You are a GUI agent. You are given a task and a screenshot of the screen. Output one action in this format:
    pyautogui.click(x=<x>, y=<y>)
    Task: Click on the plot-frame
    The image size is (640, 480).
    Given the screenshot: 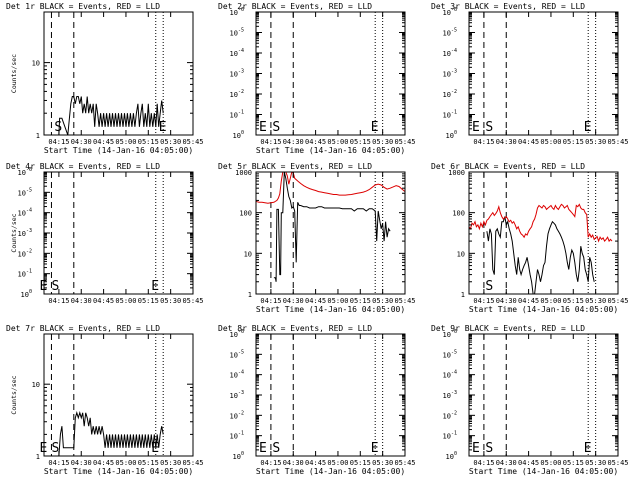 What is the action you would take?
    pyautogui.click(x=330, y=233)
    